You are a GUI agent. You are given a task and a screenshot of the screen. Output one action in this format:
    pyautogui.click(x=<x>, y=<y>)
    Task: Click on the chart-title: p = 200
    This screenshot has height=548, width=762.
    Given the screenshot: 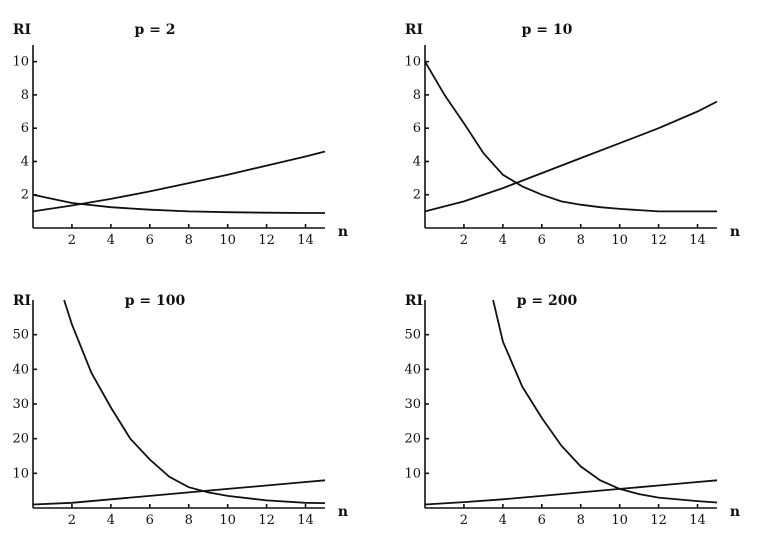 What is the action you would take?
    pyautogui.click(x=547, y=301)
    